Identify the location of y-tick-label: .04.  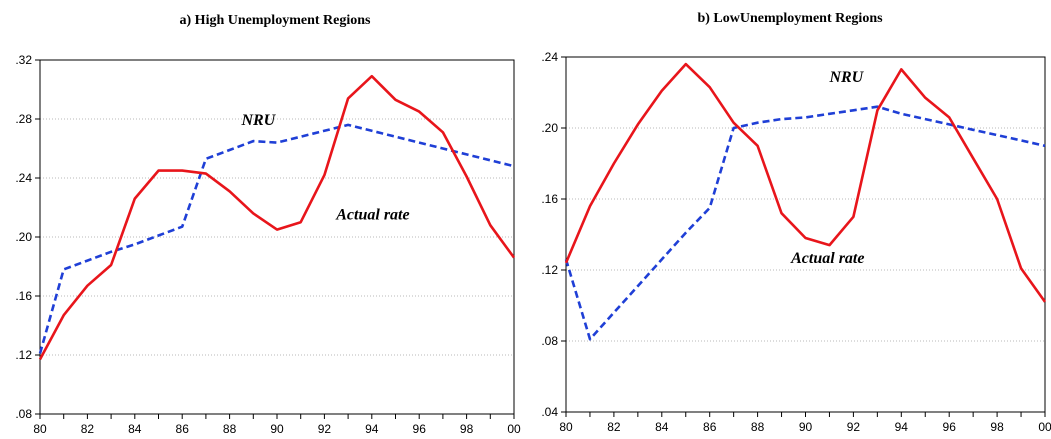
(549, 412).